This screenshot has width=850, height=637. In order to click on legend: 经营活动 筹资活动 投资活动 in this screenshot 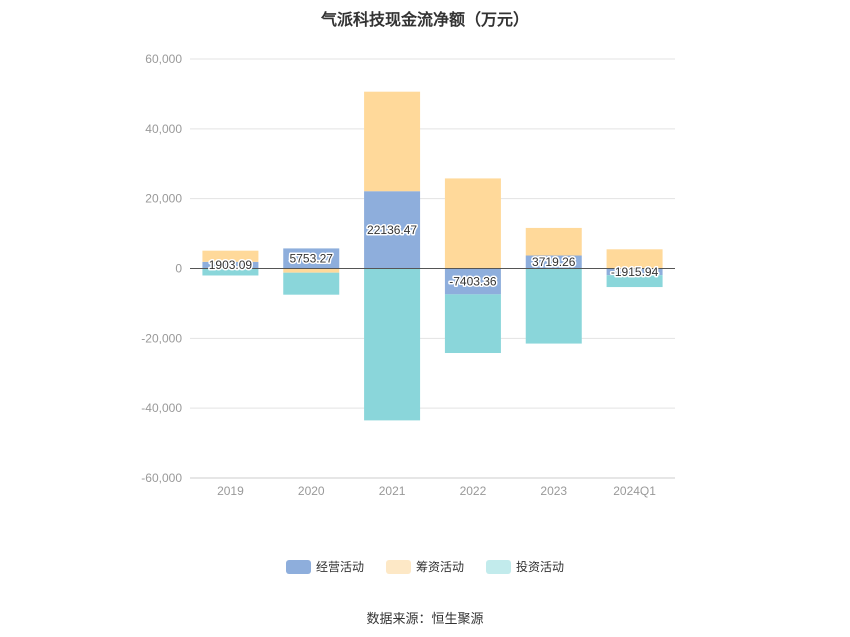, I will do `click(425, 566)`.